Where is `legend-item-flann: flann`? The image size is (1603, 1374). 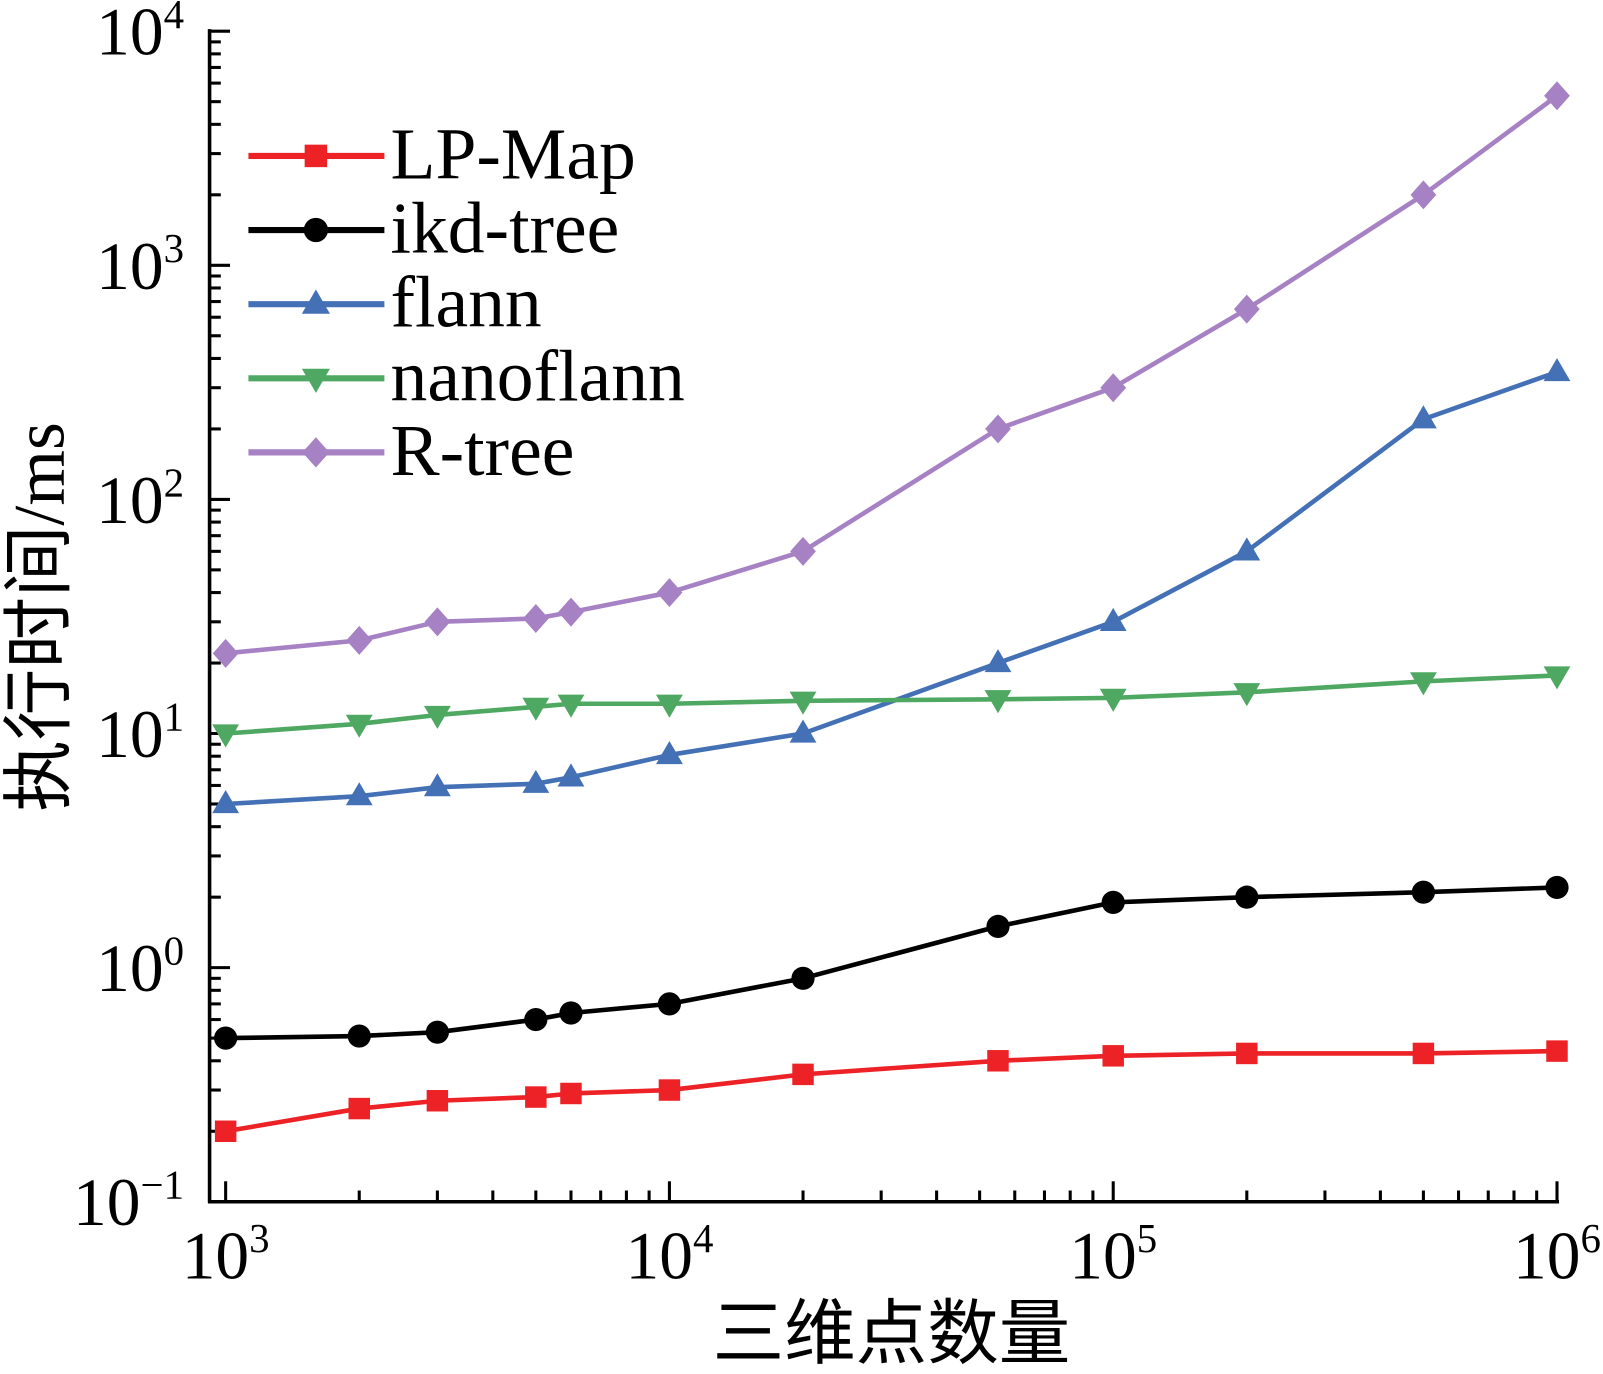 legend-item-flann: flann is located at coordinates (395, 302).